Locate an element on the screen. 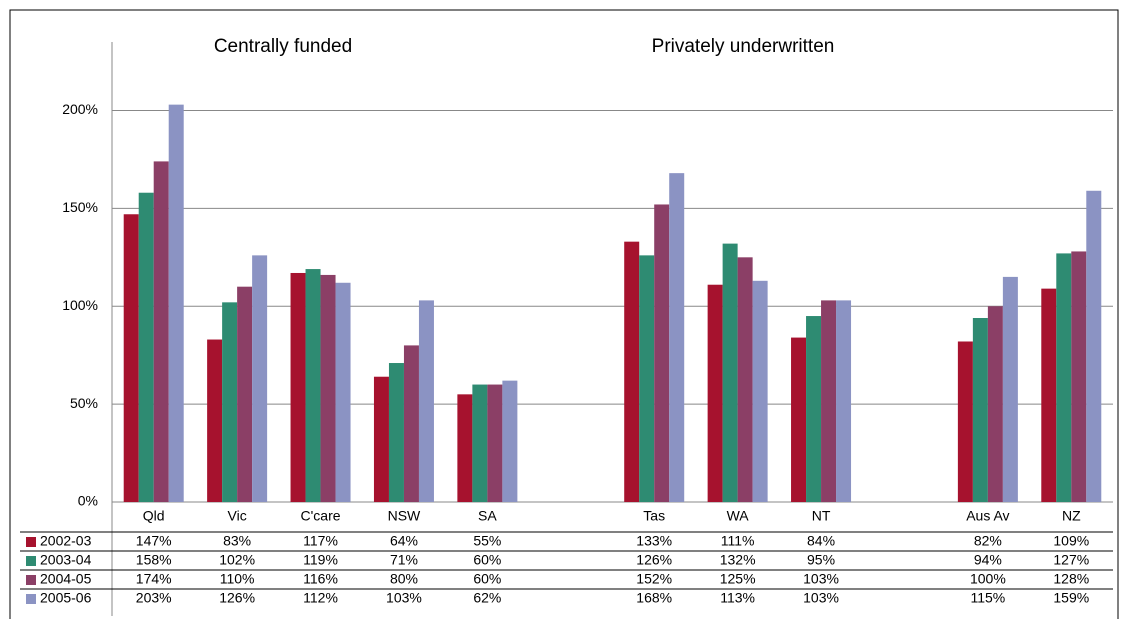  y-tick-label: 150% is located at coordinates (80, 207).